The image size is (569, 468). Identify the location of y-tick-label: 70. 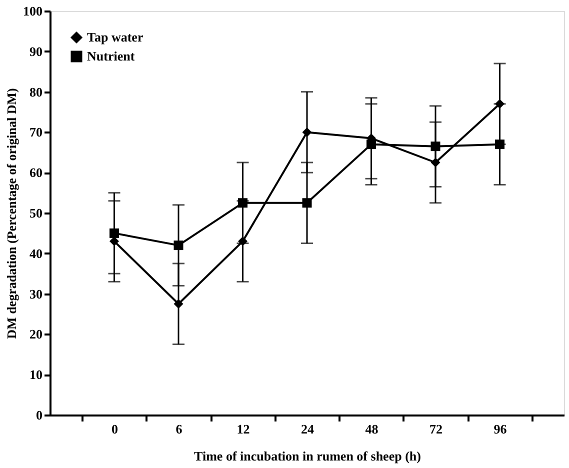
(36, 132).